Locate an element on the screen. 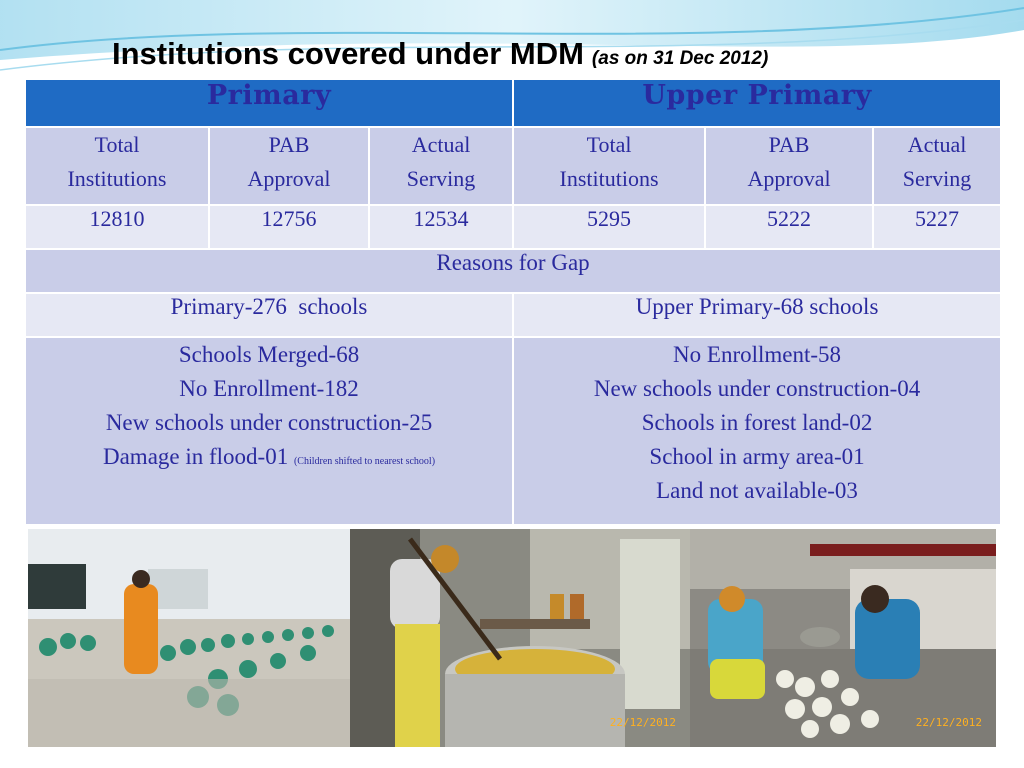 This screenshot has width=1024, height=768. value-cell: 12810 is located at coordinates (117, 227).